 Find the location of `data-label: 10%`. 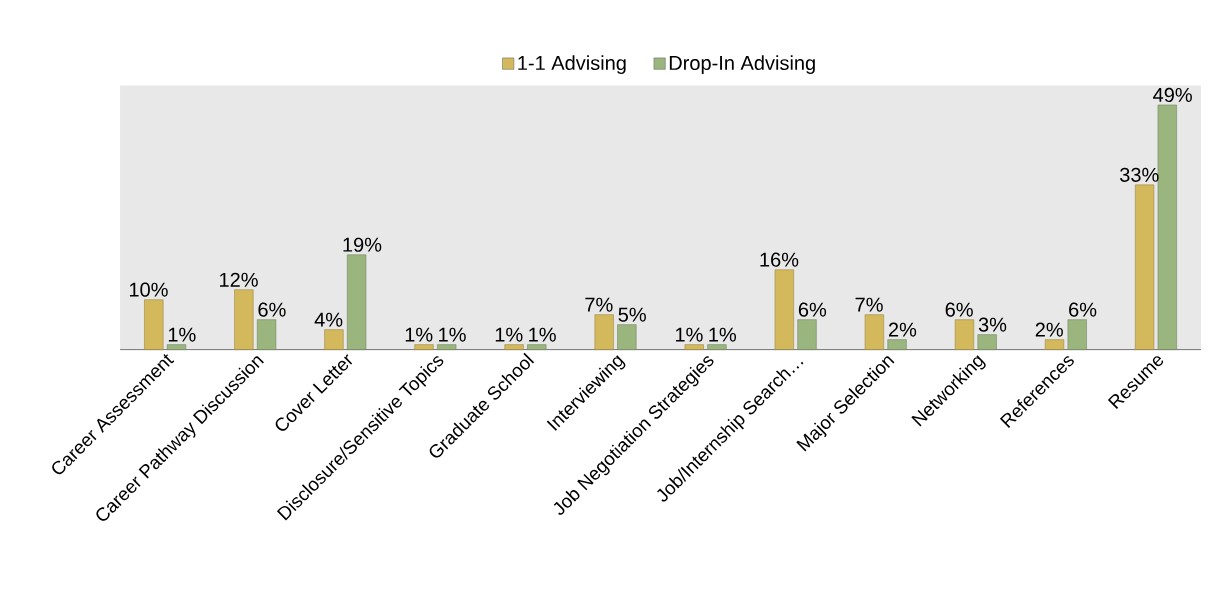

data-label: 10% is located at coordinates (148, 289).